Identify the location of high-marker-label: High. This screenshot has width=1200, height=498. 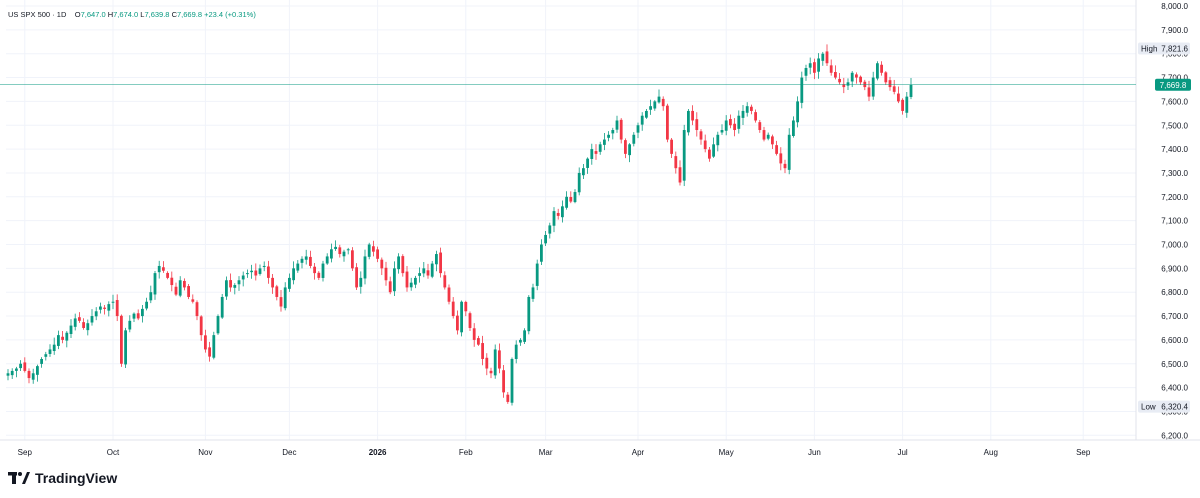
(1149, 49).